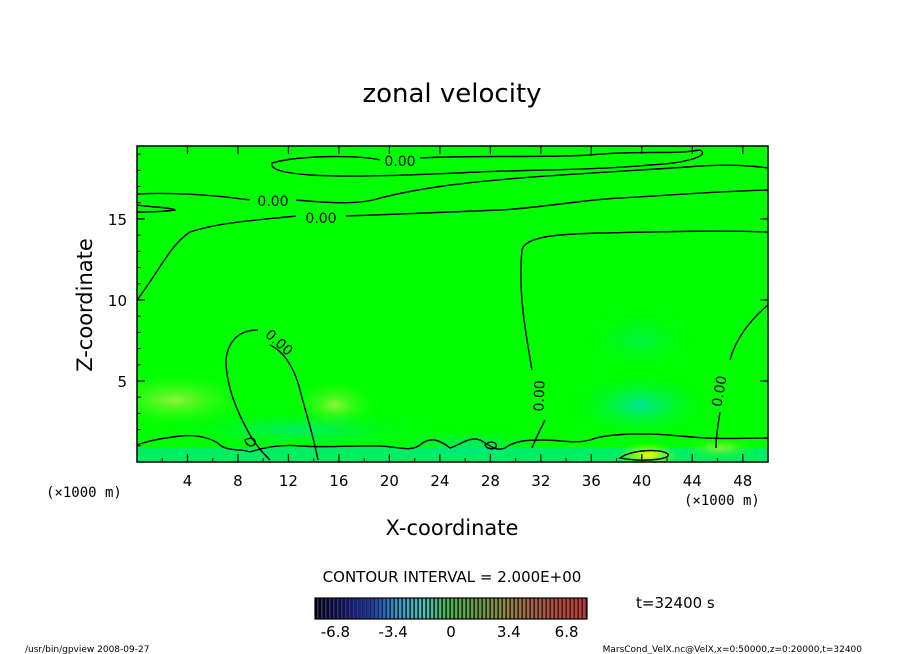 The height and width of the screenshot is (654, 904). Describe the element at coordinates (188, 481) in the screenshot. I see `x-tick-label: 4` at that location.